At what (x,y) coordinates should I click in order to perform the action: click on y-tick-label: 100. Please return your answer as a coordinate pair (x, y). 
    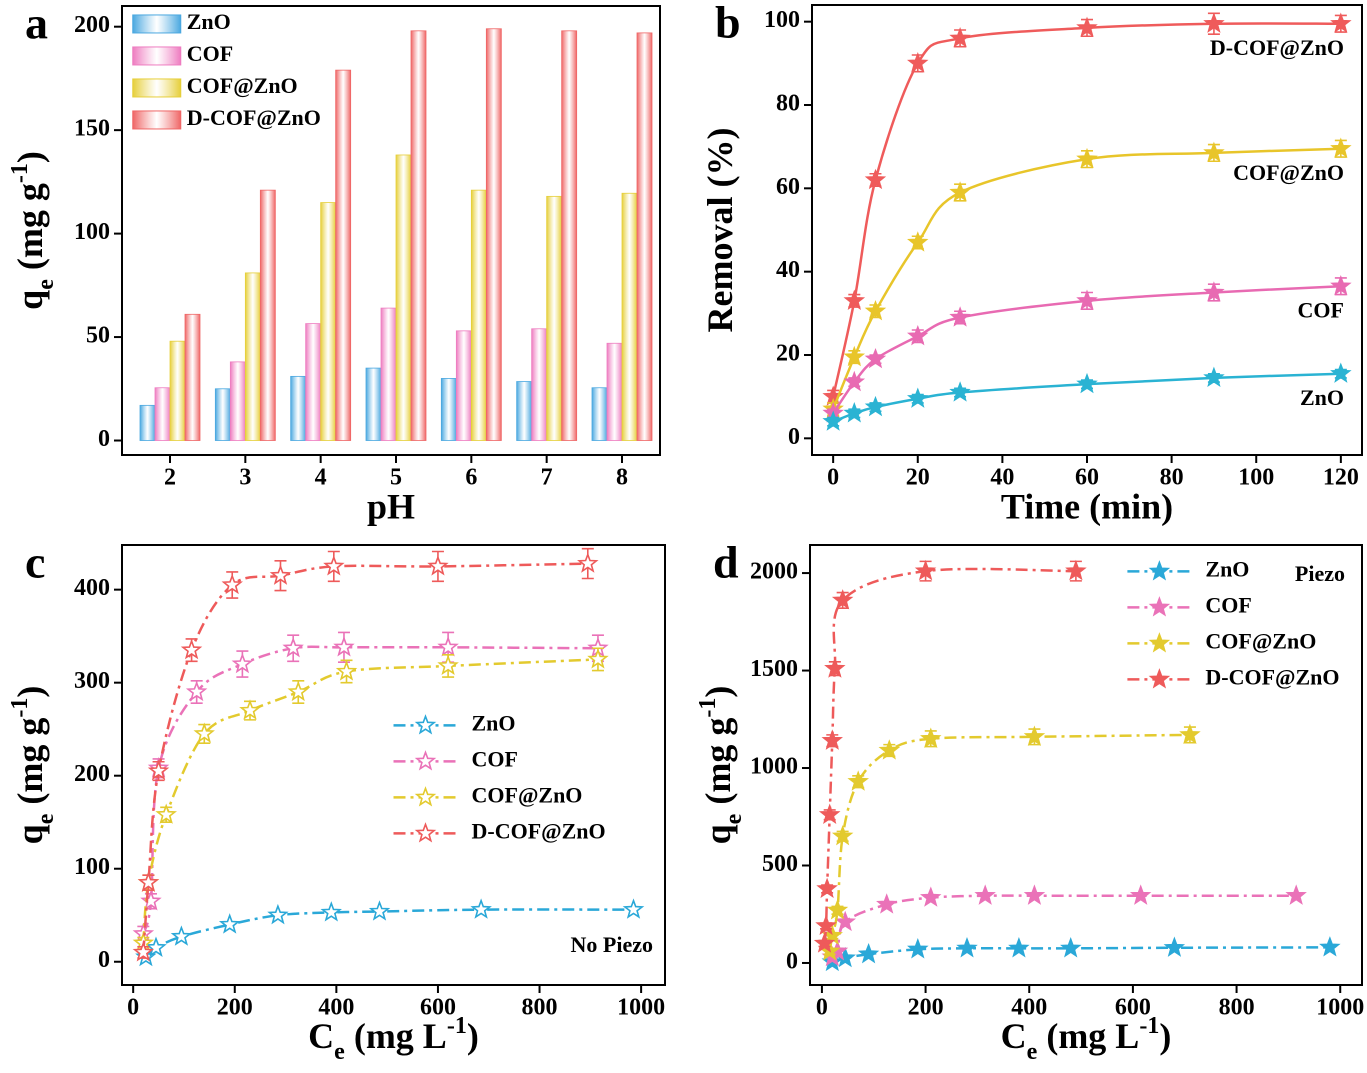
    Looking at the image, I should click on (782, 20).